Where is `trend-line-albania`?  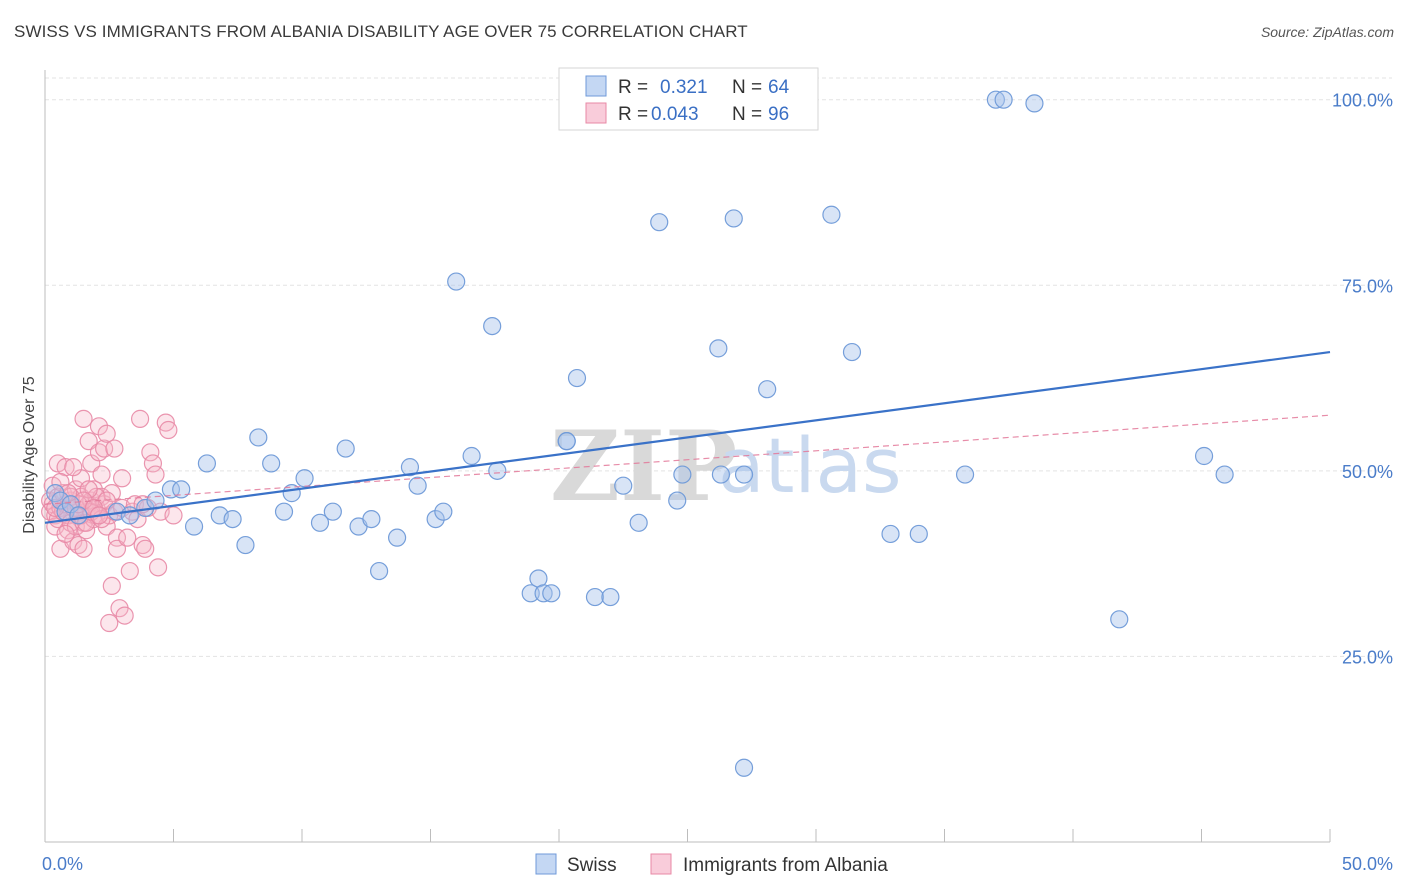
trend-line-albania is located at coordinates (687, 459).